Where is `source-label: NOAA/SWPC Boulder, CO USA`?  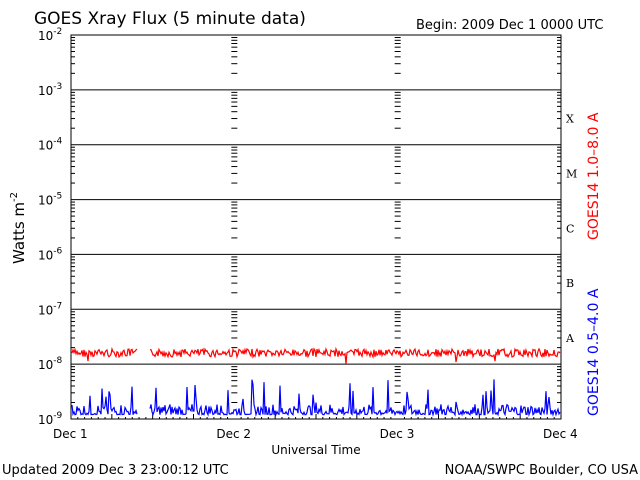 source-label: NOAA/SWPC Boulder, CO USA is located at coordinates (541, 470).